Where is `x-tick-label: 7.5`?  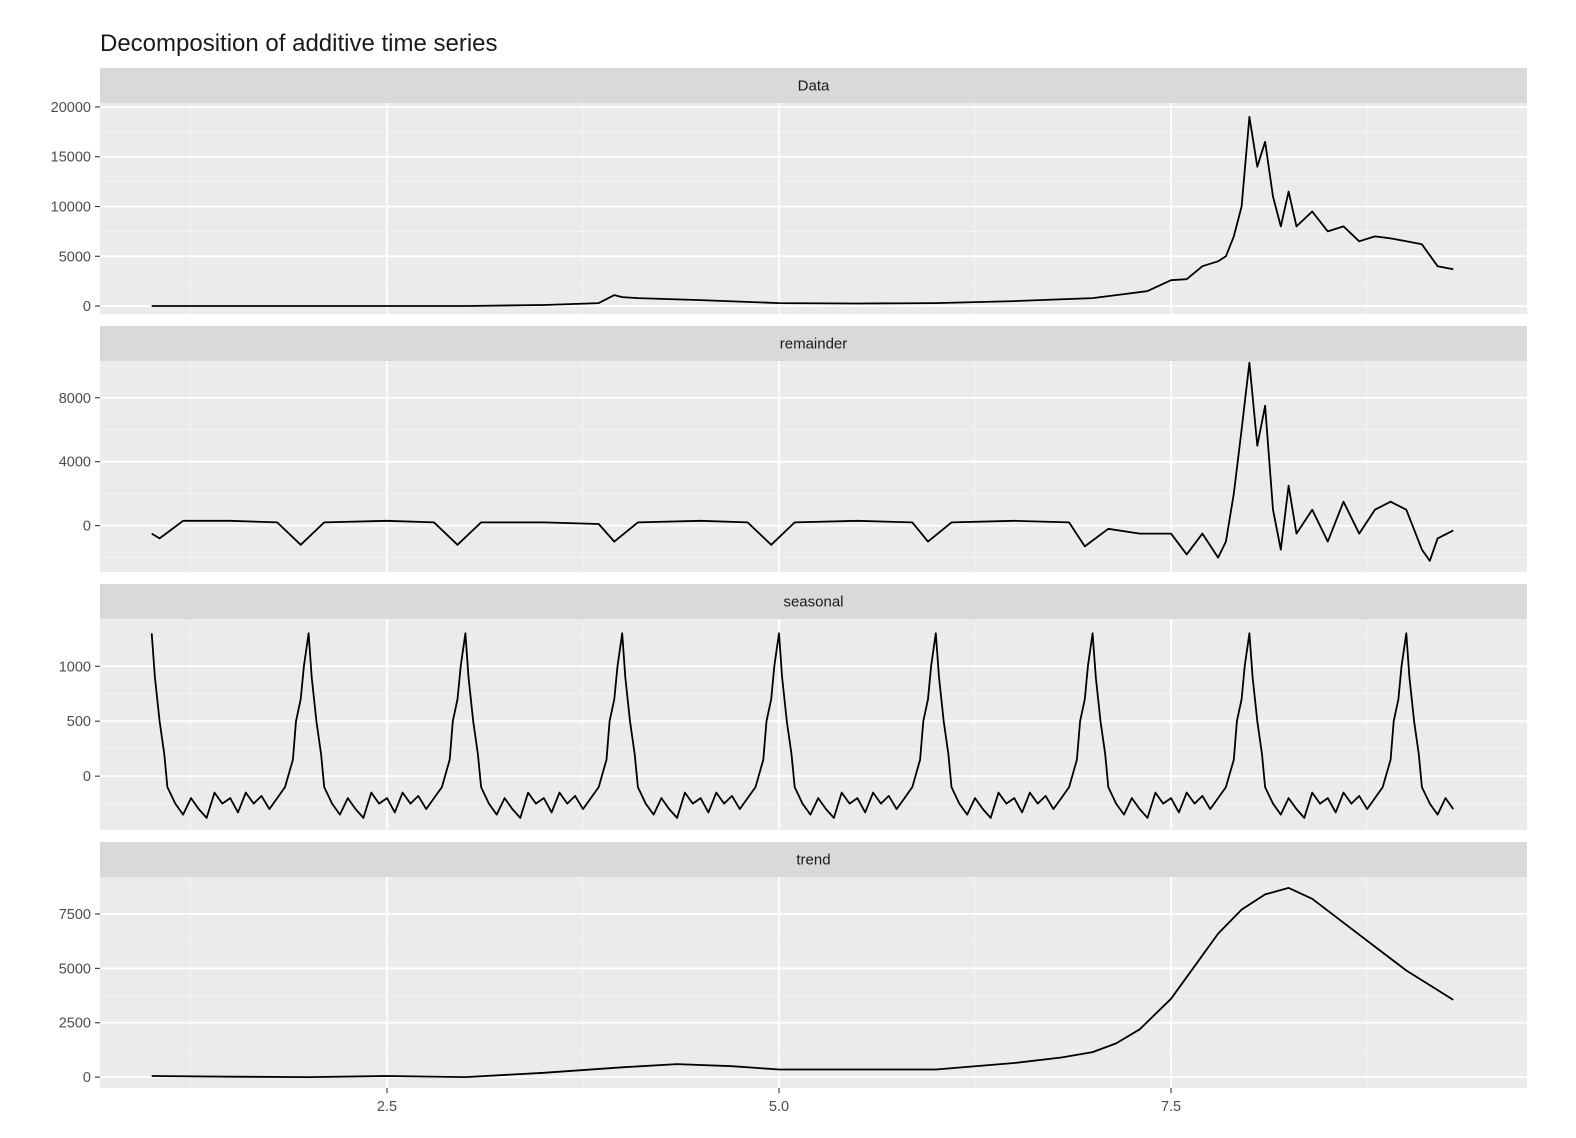 x-tick-label: 7.5 is located at coordinates (1171, 1107).